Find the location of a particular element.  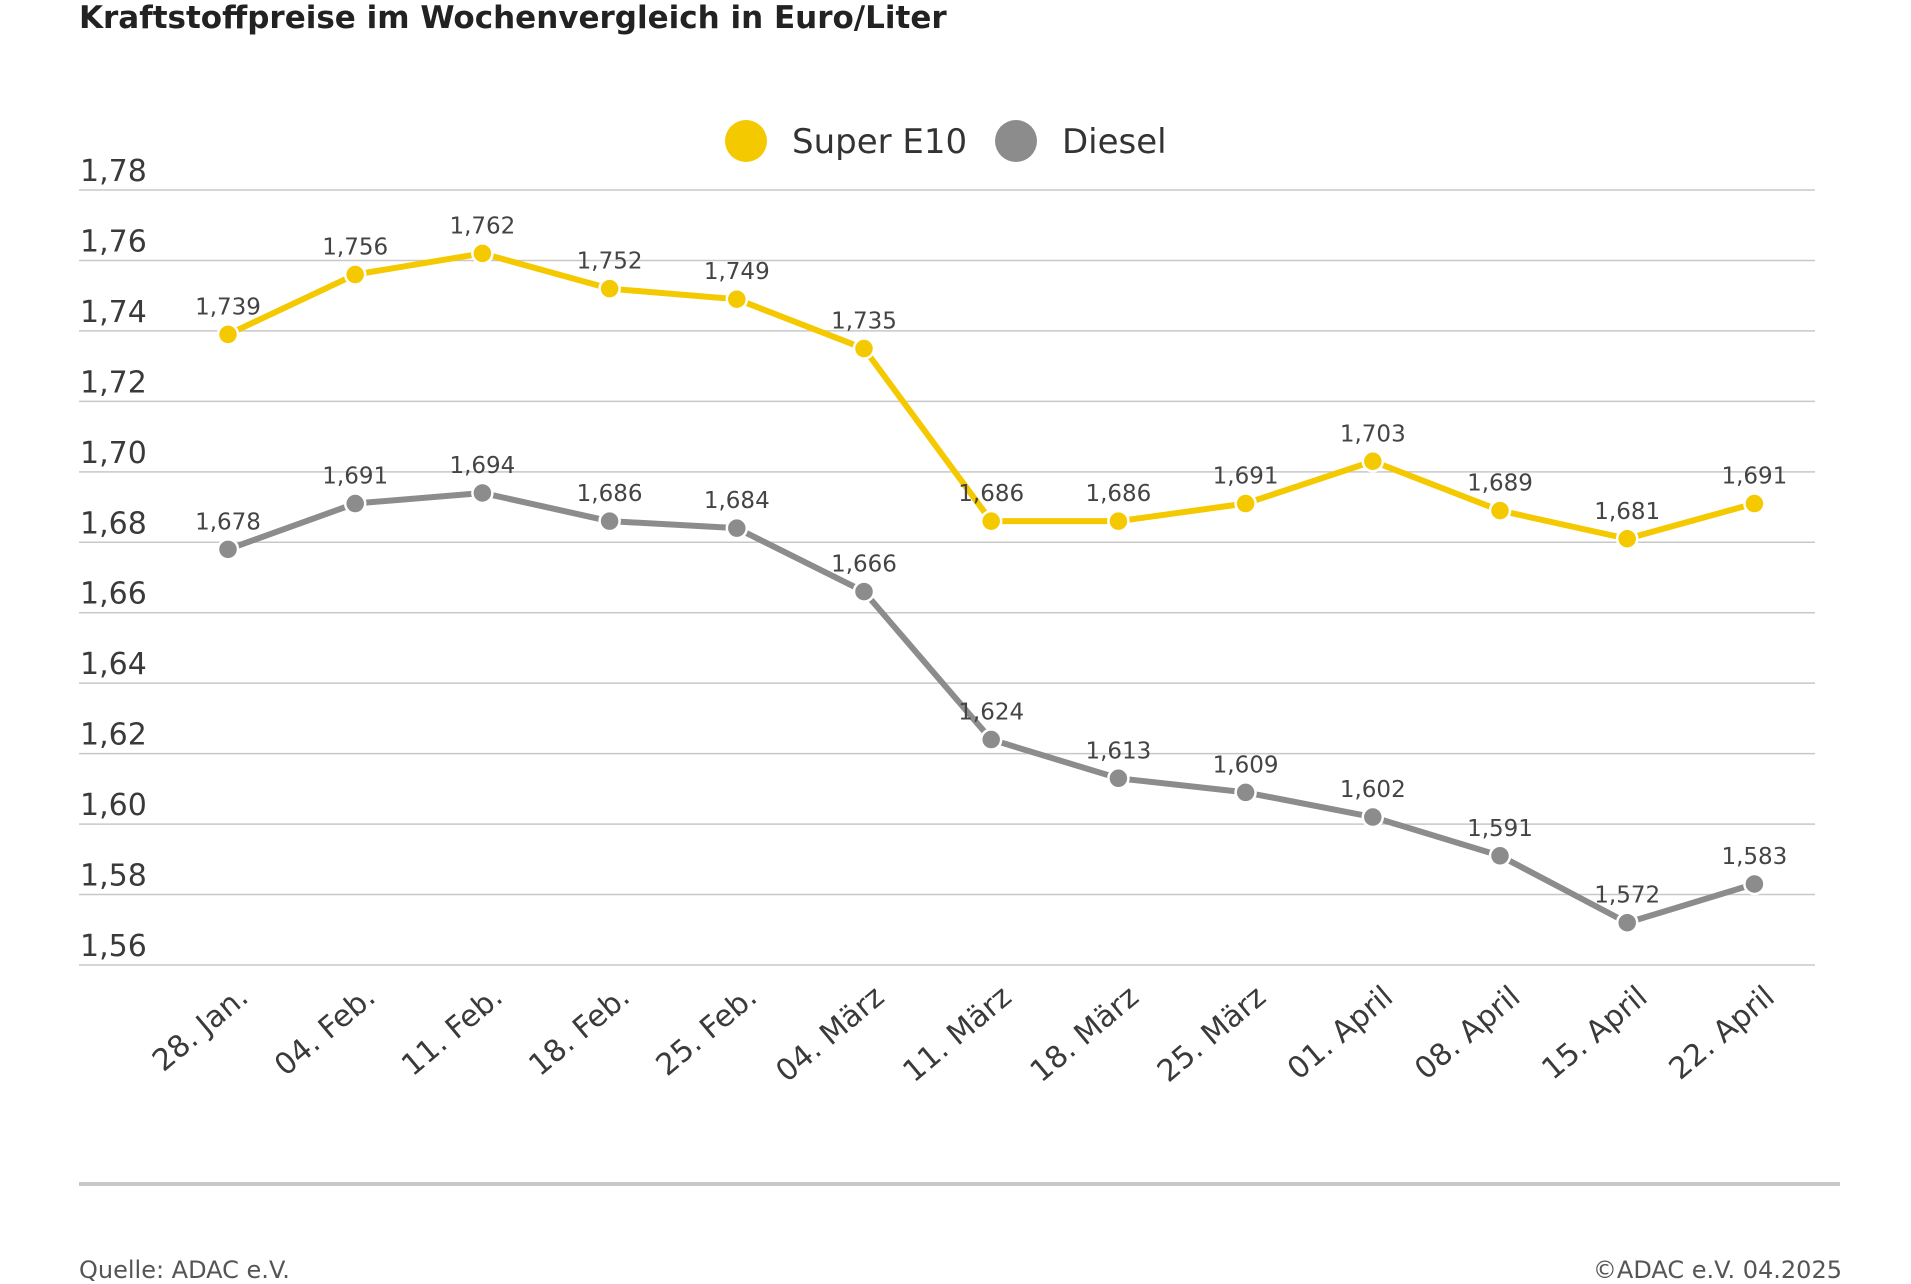

data-label: 1,591 is located at coordinates (1500, 829).